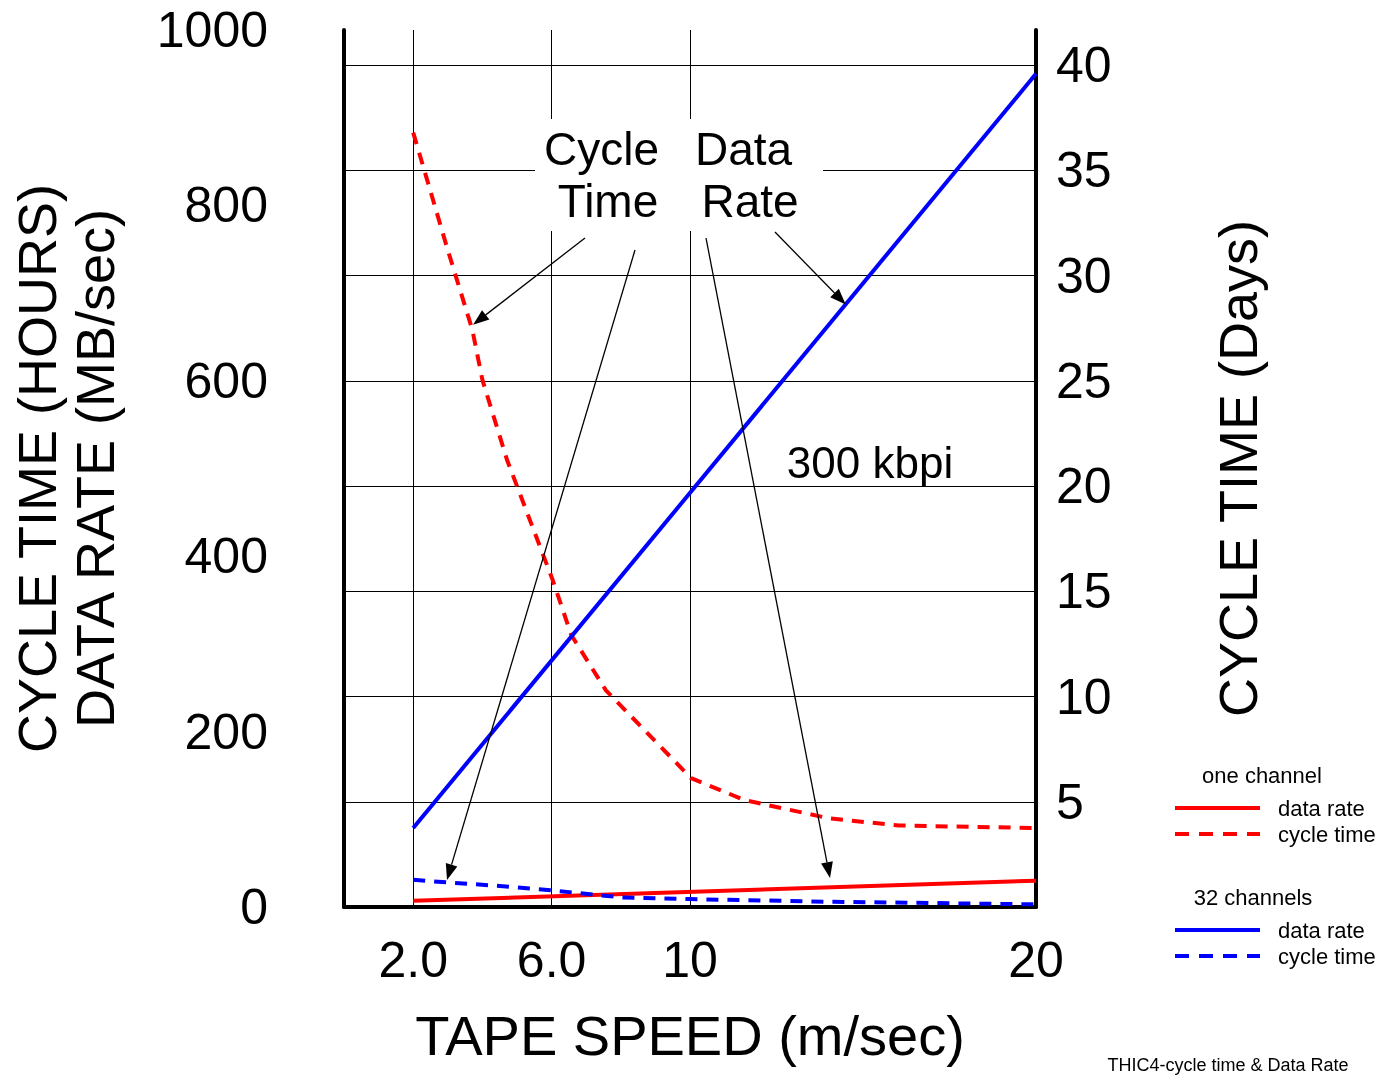  I want to click on y-tick-label: 800, so click(226, 205).